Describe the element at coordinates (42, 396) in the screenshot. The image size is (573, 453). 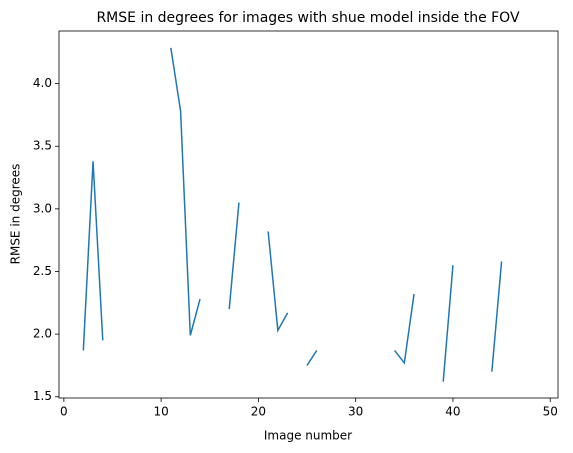
I see `y-tick-label: 1.5` at that location.